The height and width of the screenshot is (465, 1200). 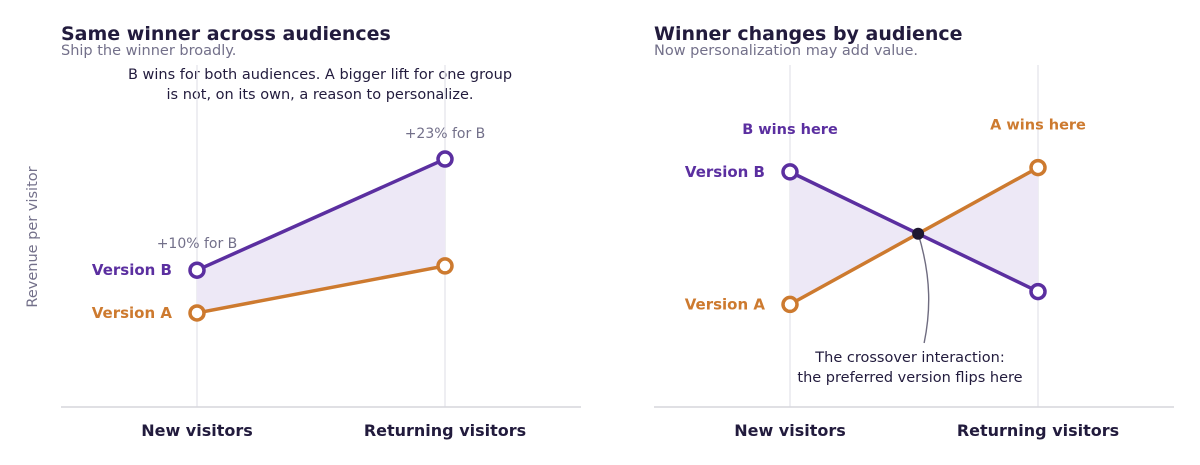 I want to click on left-point-version-a-new, so click(x=197, y=313).